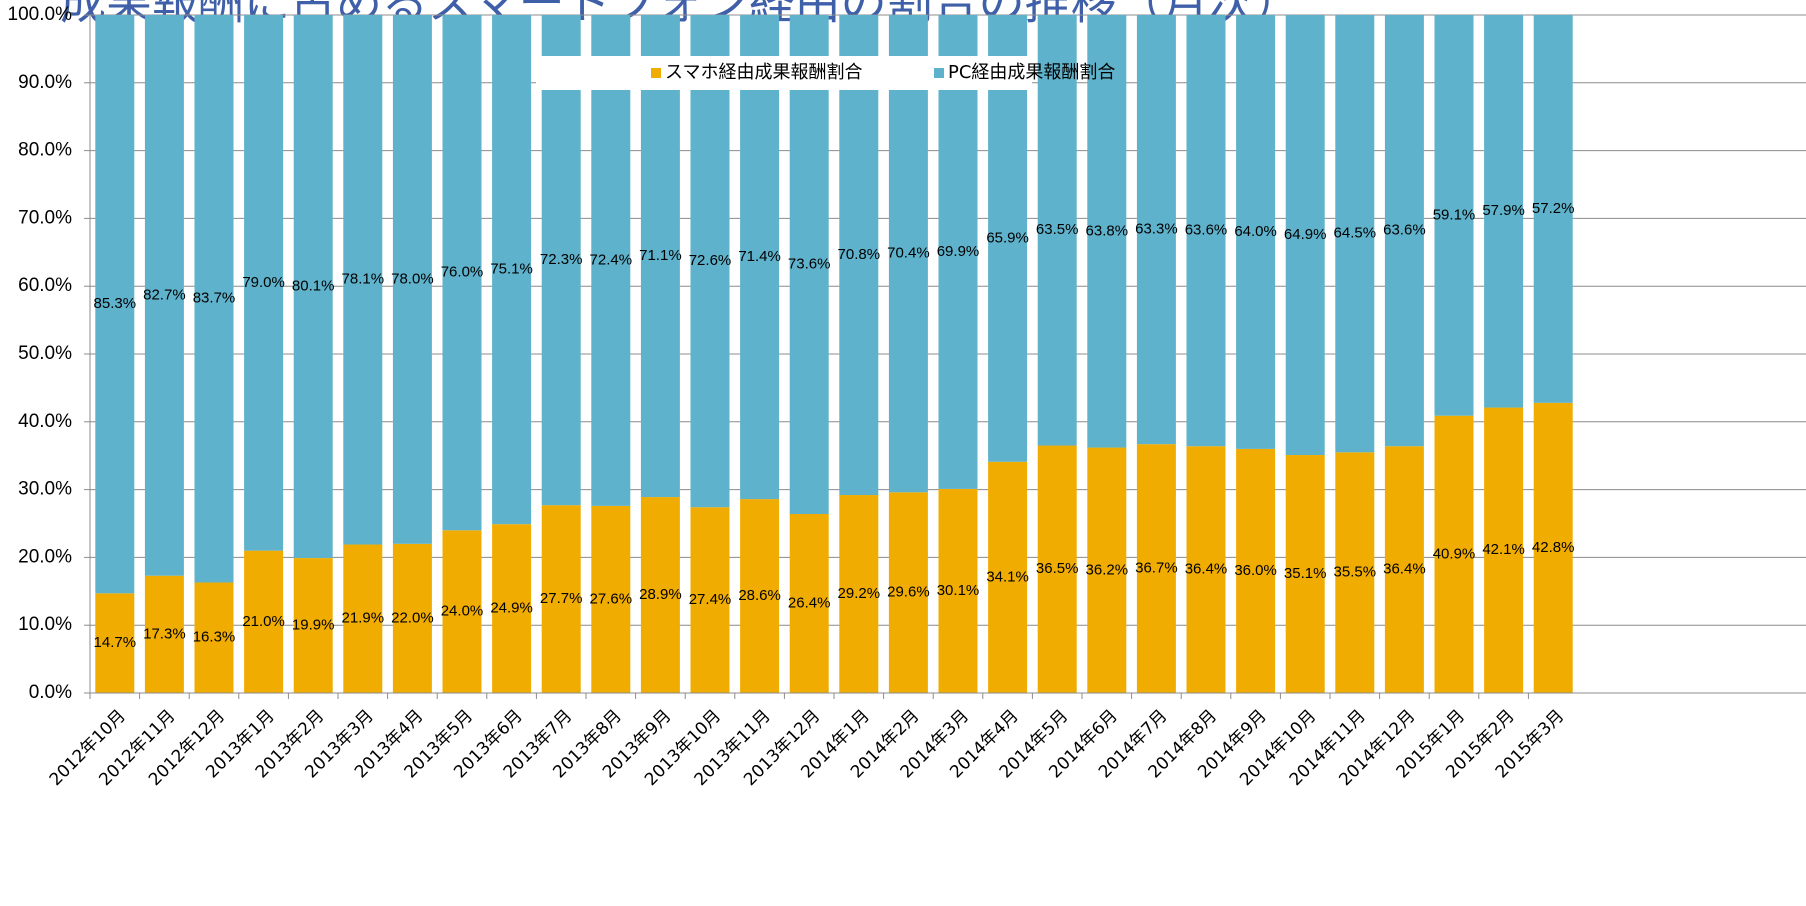  I want to click on data-label-pc: 71.1%, so click(660, 255).